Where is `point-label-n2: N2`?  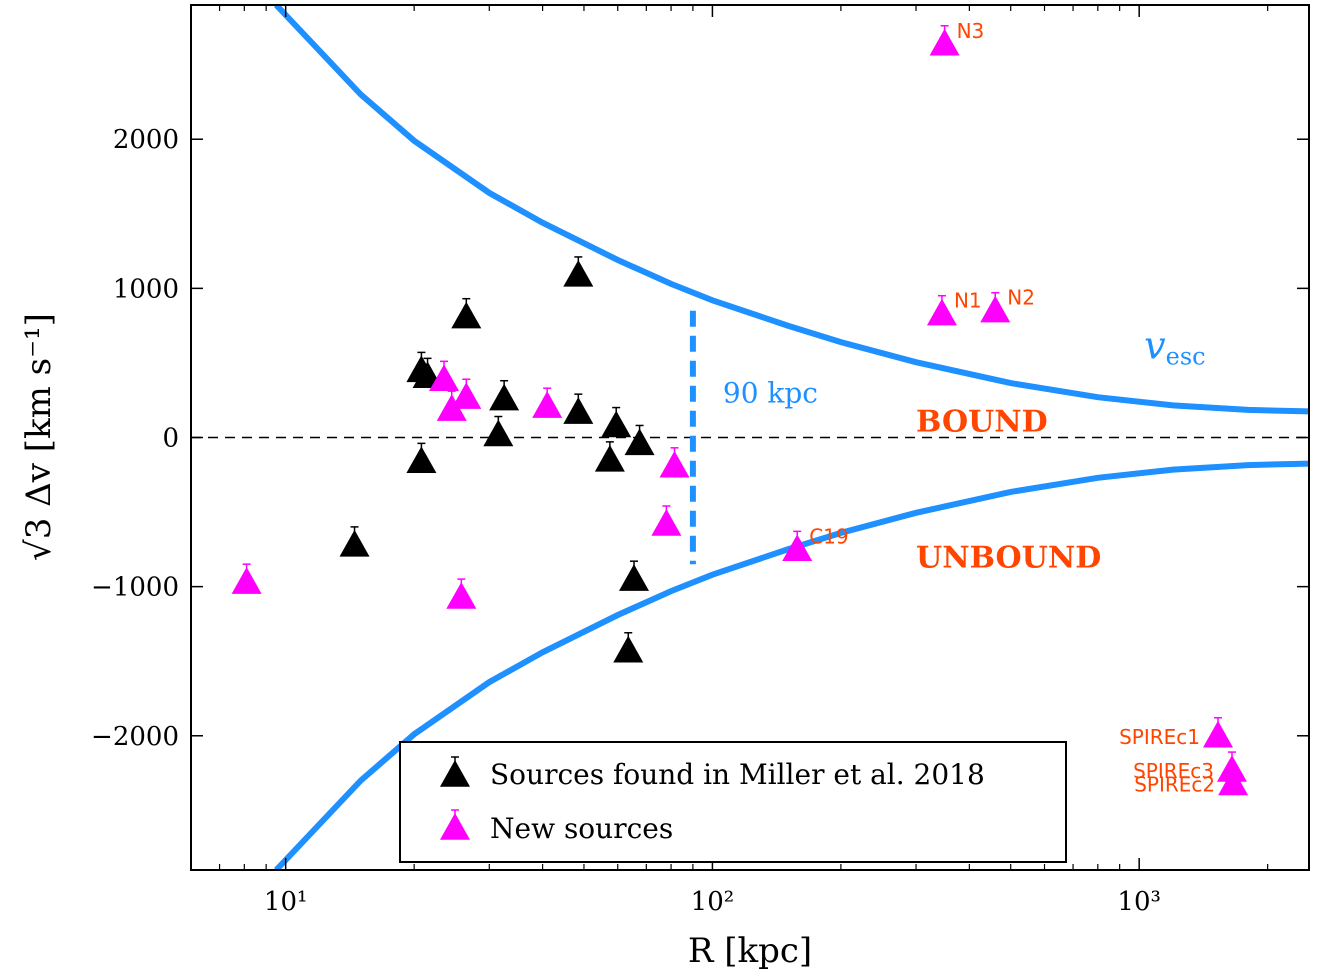 point-label-n2: N2 is located at coordinates (1021, 298).